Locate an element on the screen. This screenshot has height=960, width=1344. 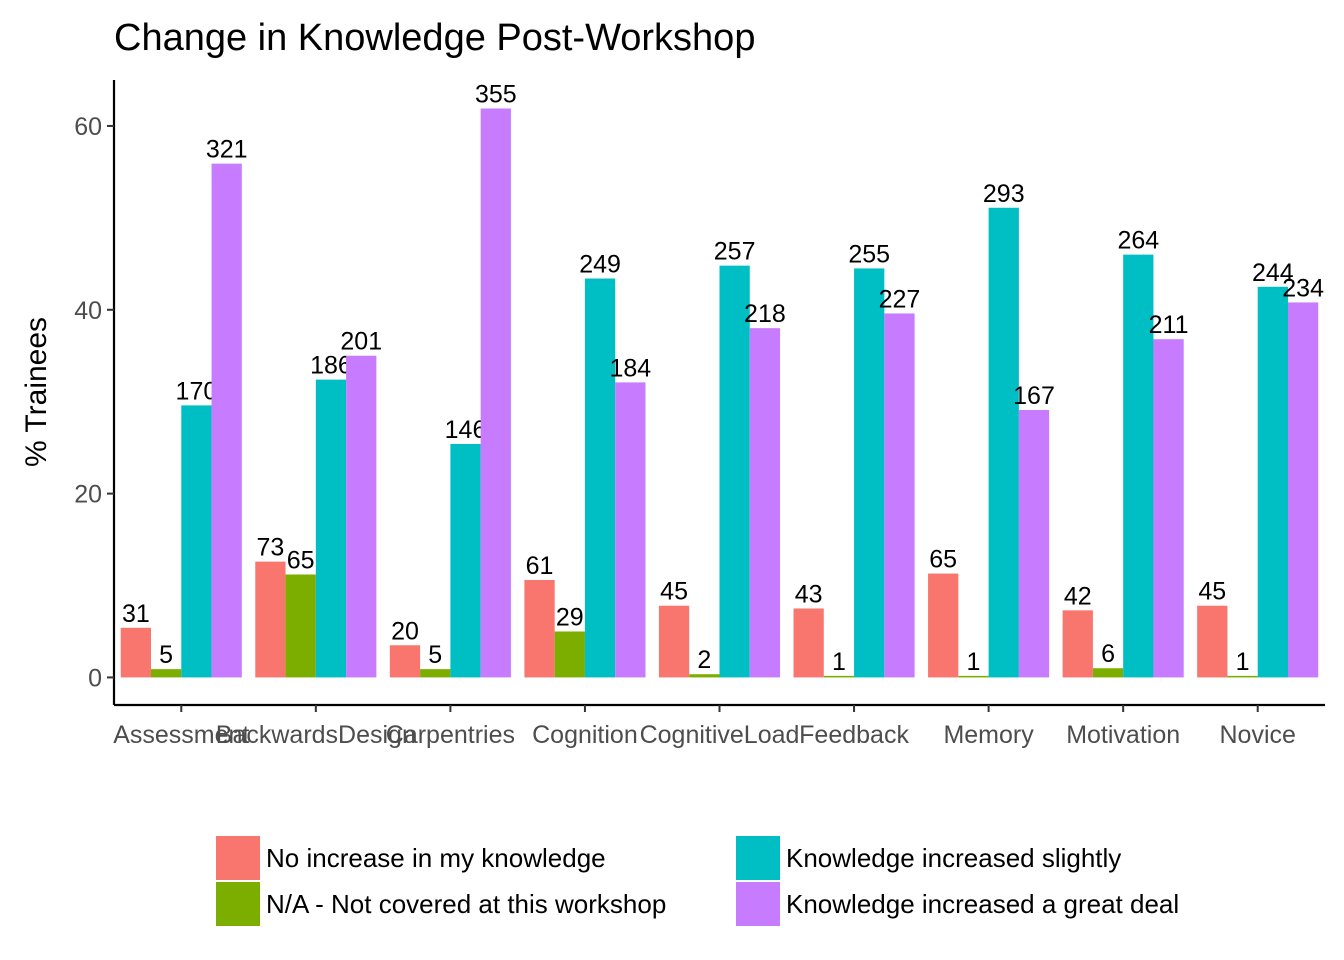
data-label: 167 is located at coordinates (1034, 396).